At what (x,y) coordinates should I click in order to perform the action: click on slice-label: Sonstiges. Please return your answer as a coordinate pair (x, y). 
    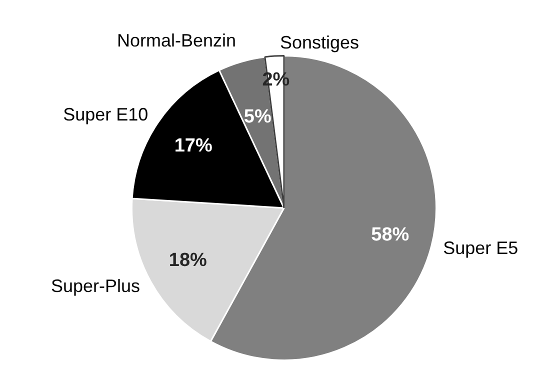
    Looking at the image, I should click on (320, 42).